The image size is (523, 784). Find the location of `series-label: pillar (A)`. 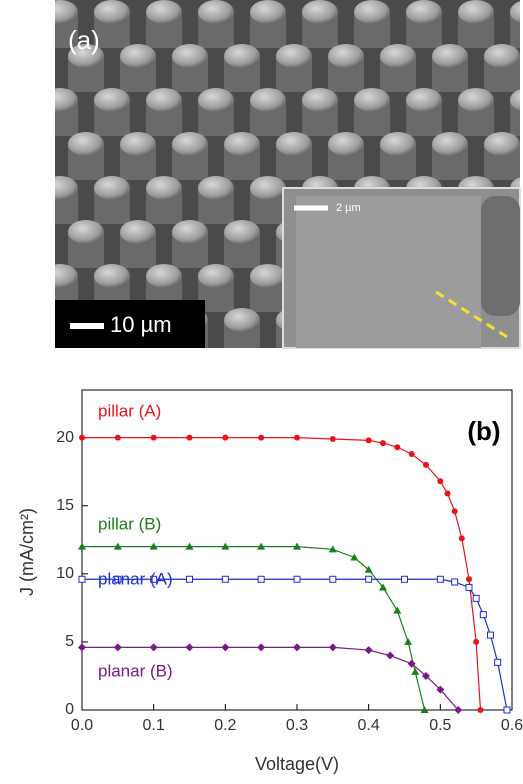

series-label: pillar (A) is located at coordinates (129, 410).